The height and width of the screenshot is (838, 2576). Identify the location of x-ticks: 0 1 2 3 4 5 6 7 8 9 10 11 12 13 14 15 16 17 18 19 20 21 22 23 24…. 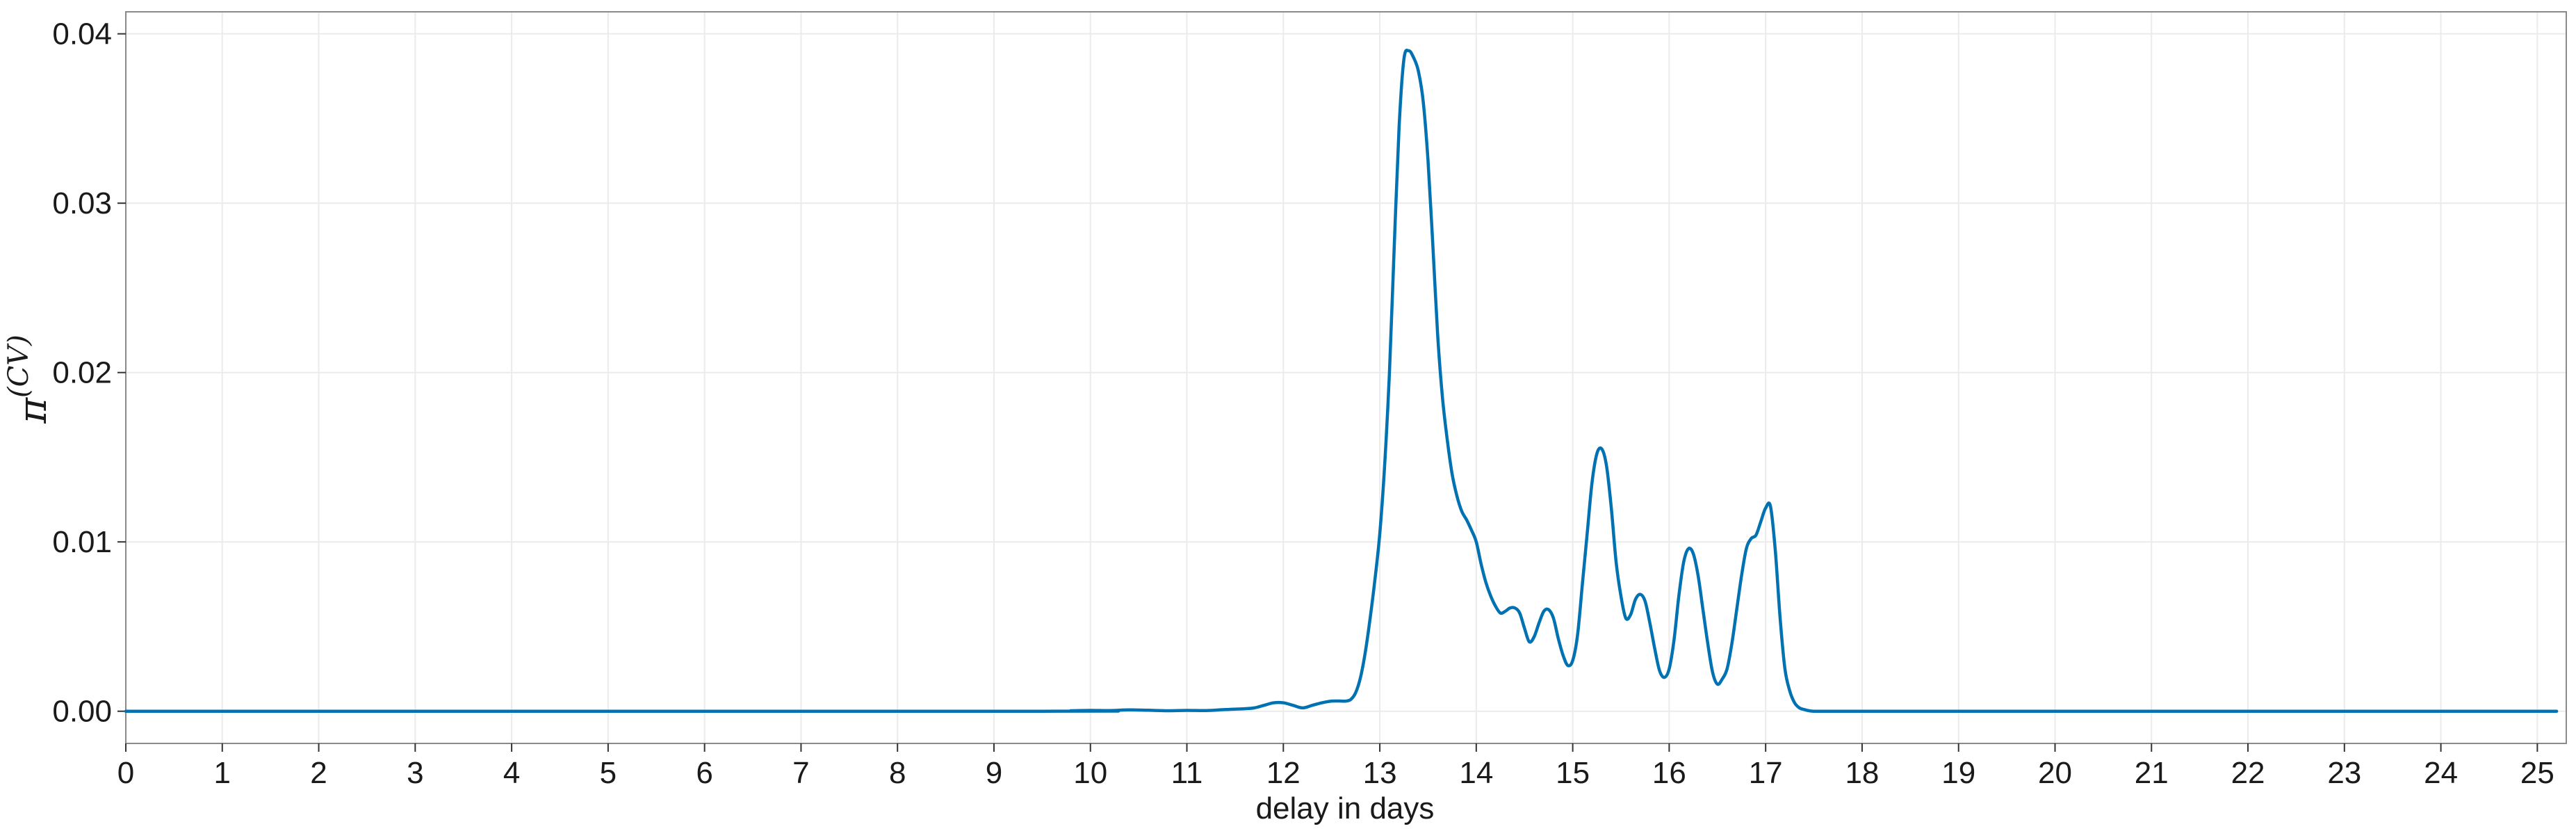
(1335, 766).